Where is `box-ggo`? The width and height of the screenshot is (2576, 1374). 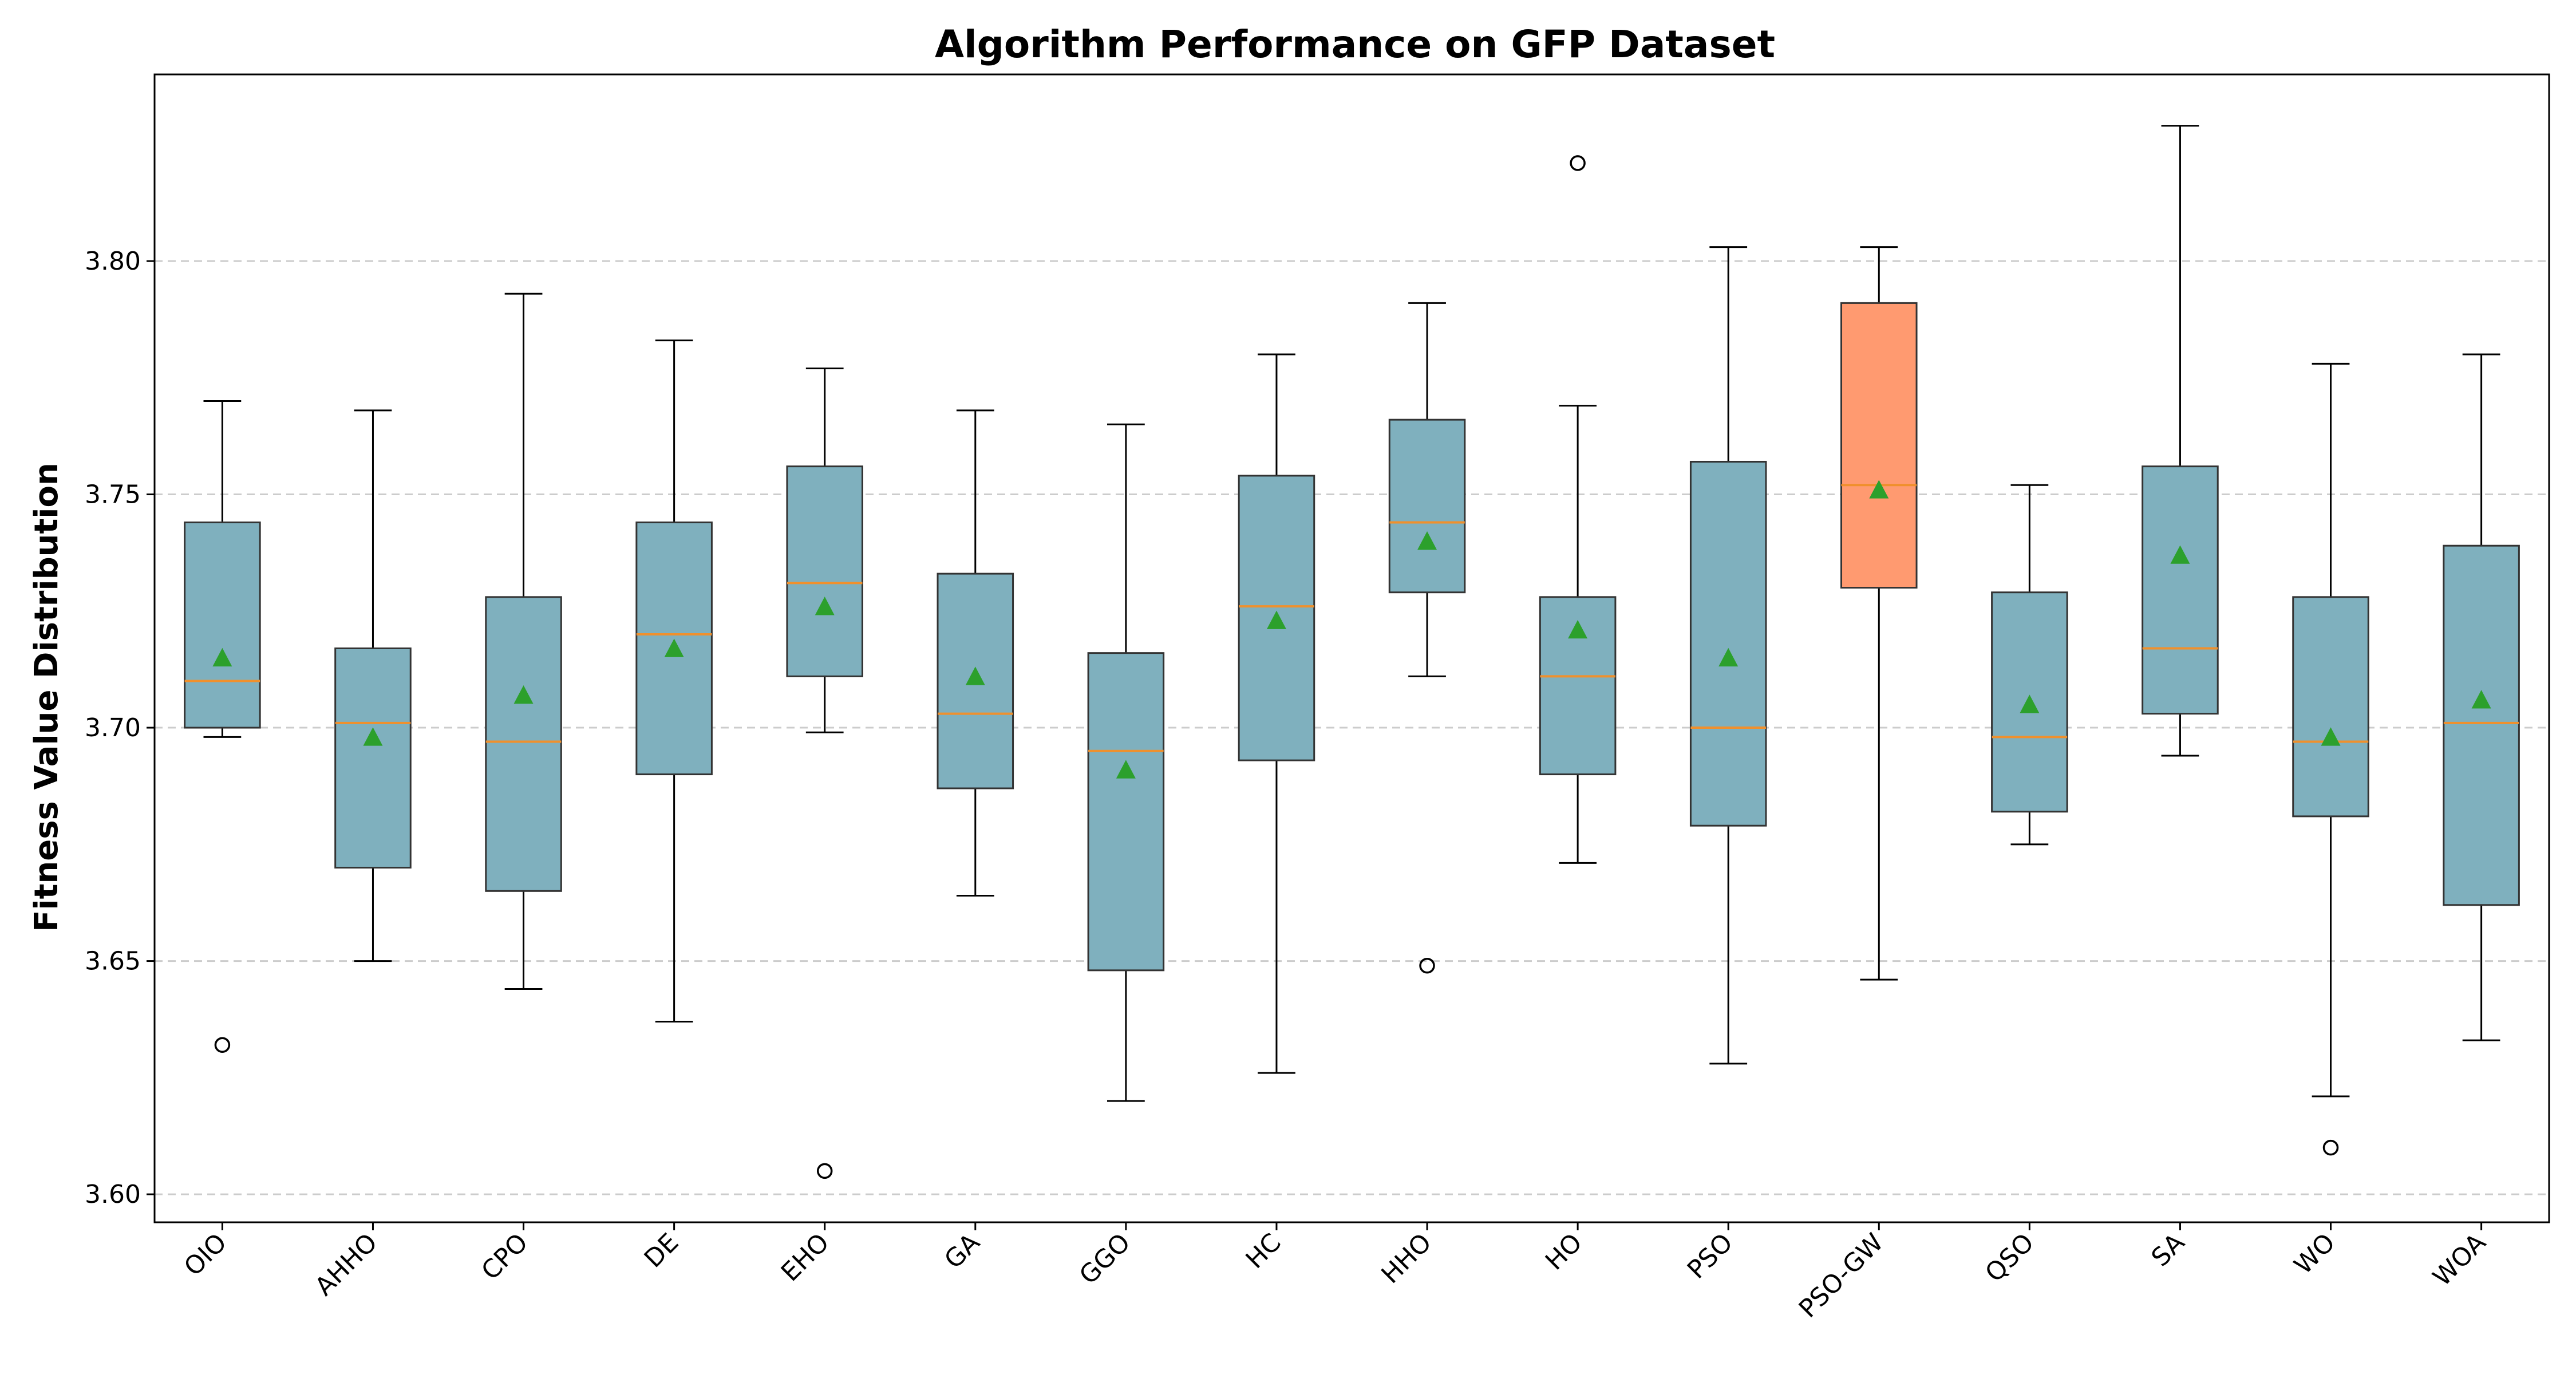 box-ggo is located at coordinates (1126, 762).